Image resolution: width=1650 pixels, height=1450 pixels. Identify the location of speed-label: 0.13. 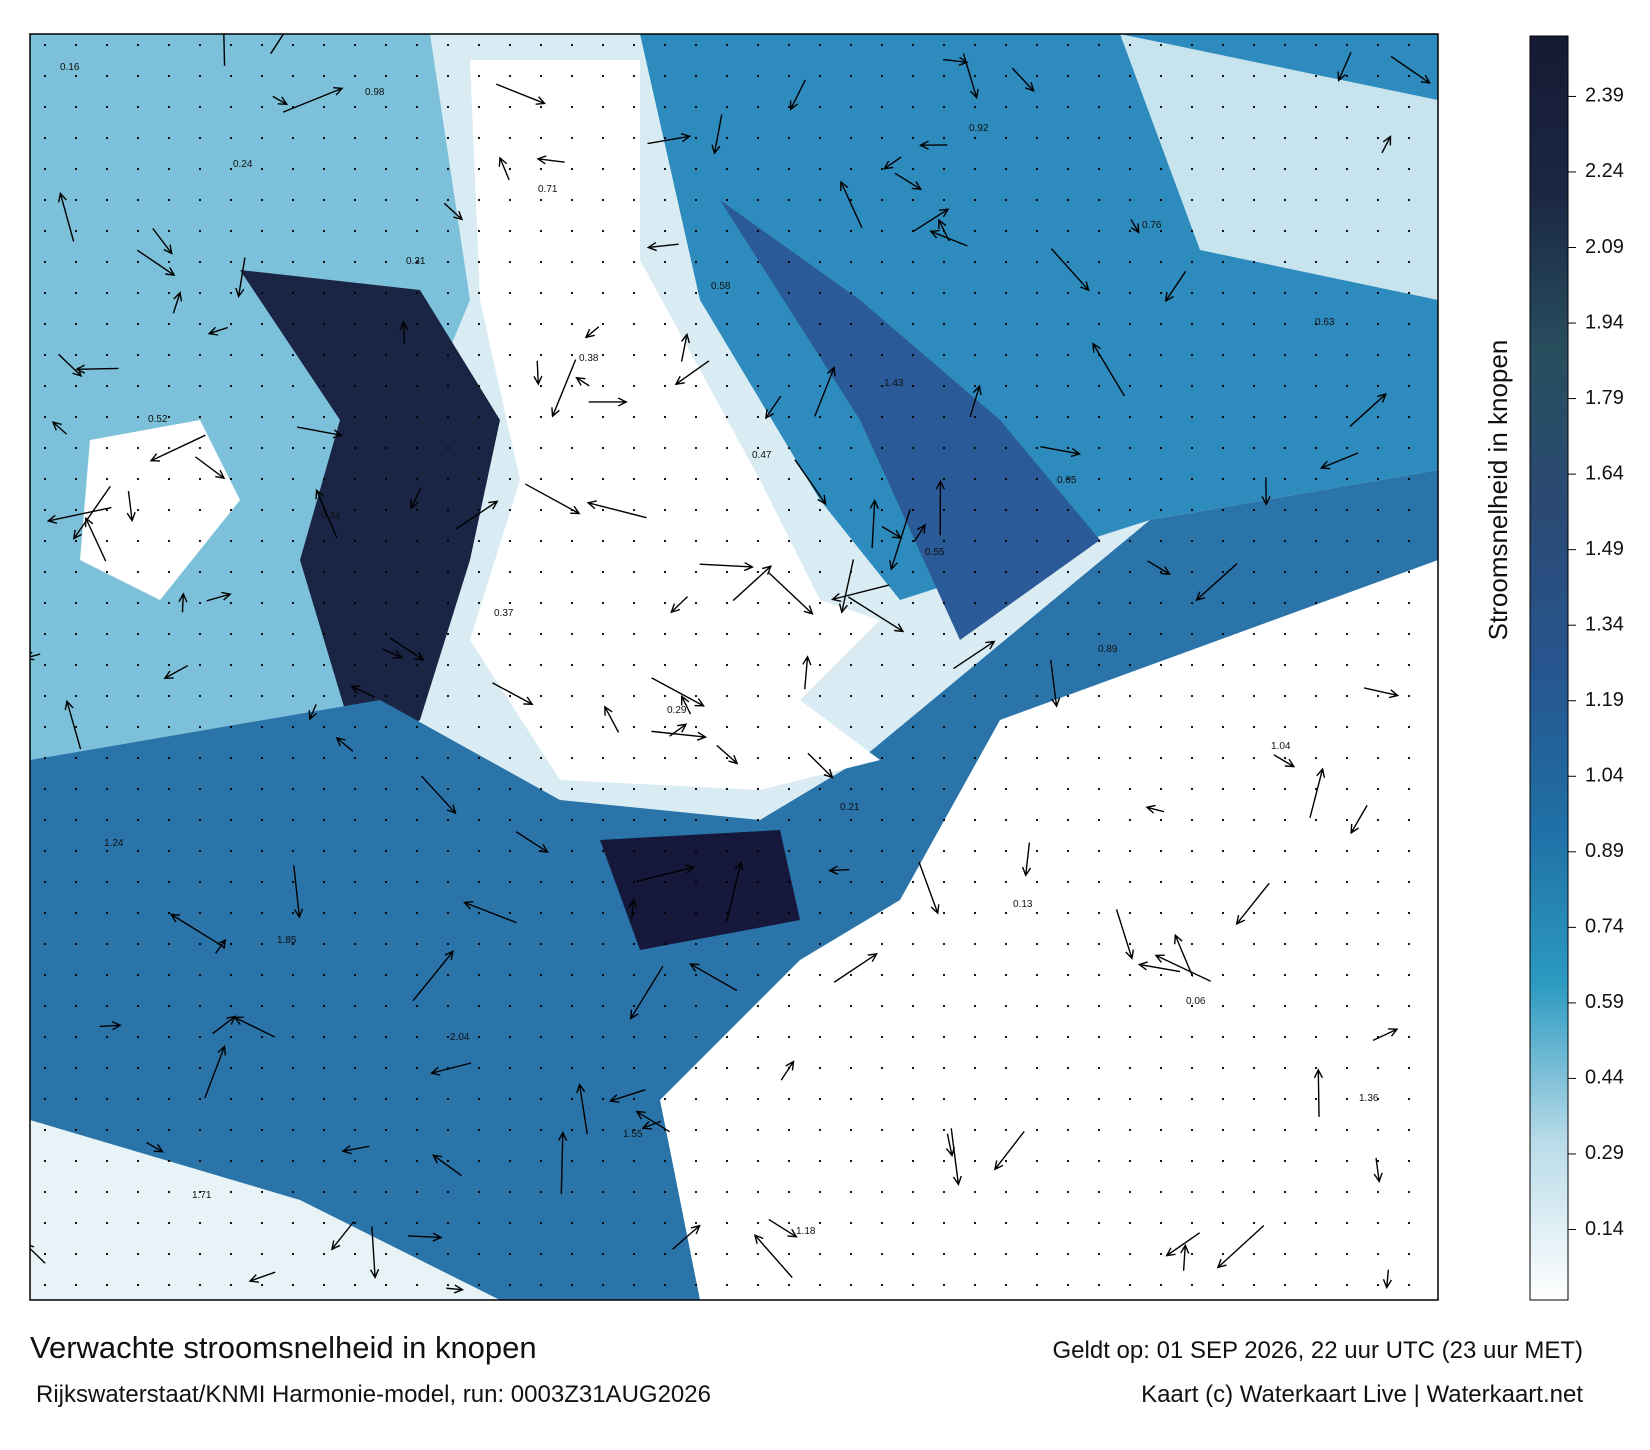
(1023, 904).